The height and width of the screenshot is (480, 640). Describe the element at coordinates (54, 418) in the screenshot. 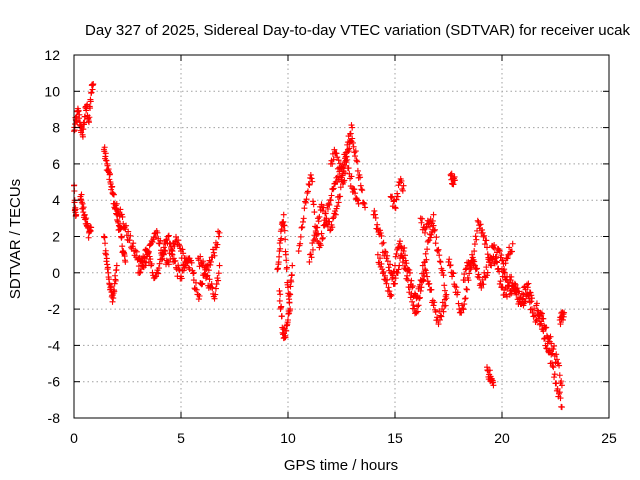

I see `y-tick-label: -8` at that location.